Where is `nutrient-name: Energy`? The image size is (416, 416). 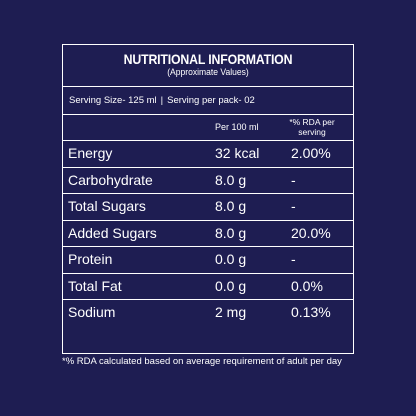 nutrient-name: Energy is located at coordinates (90, 153).